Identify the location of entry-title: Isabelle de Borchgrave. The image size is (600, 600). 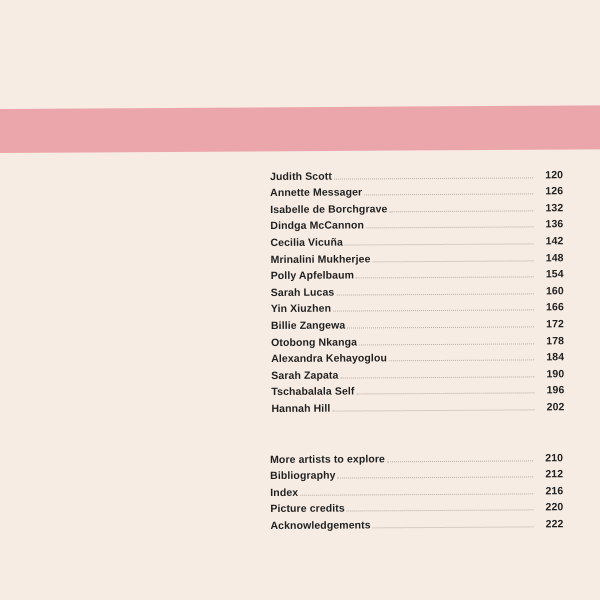
(329, 209).